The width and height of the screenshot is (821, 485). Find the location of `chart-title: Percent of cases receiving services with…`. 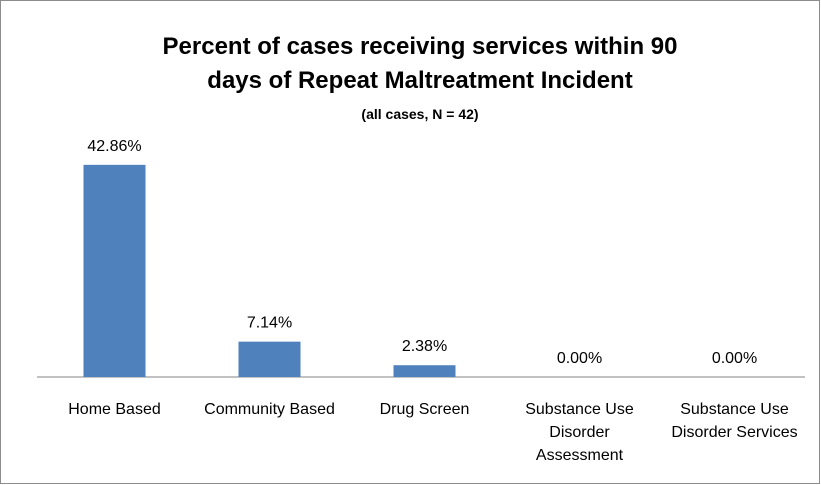

chart-title: Percent of cases receiving services with… is located at coordinates (420, 63).